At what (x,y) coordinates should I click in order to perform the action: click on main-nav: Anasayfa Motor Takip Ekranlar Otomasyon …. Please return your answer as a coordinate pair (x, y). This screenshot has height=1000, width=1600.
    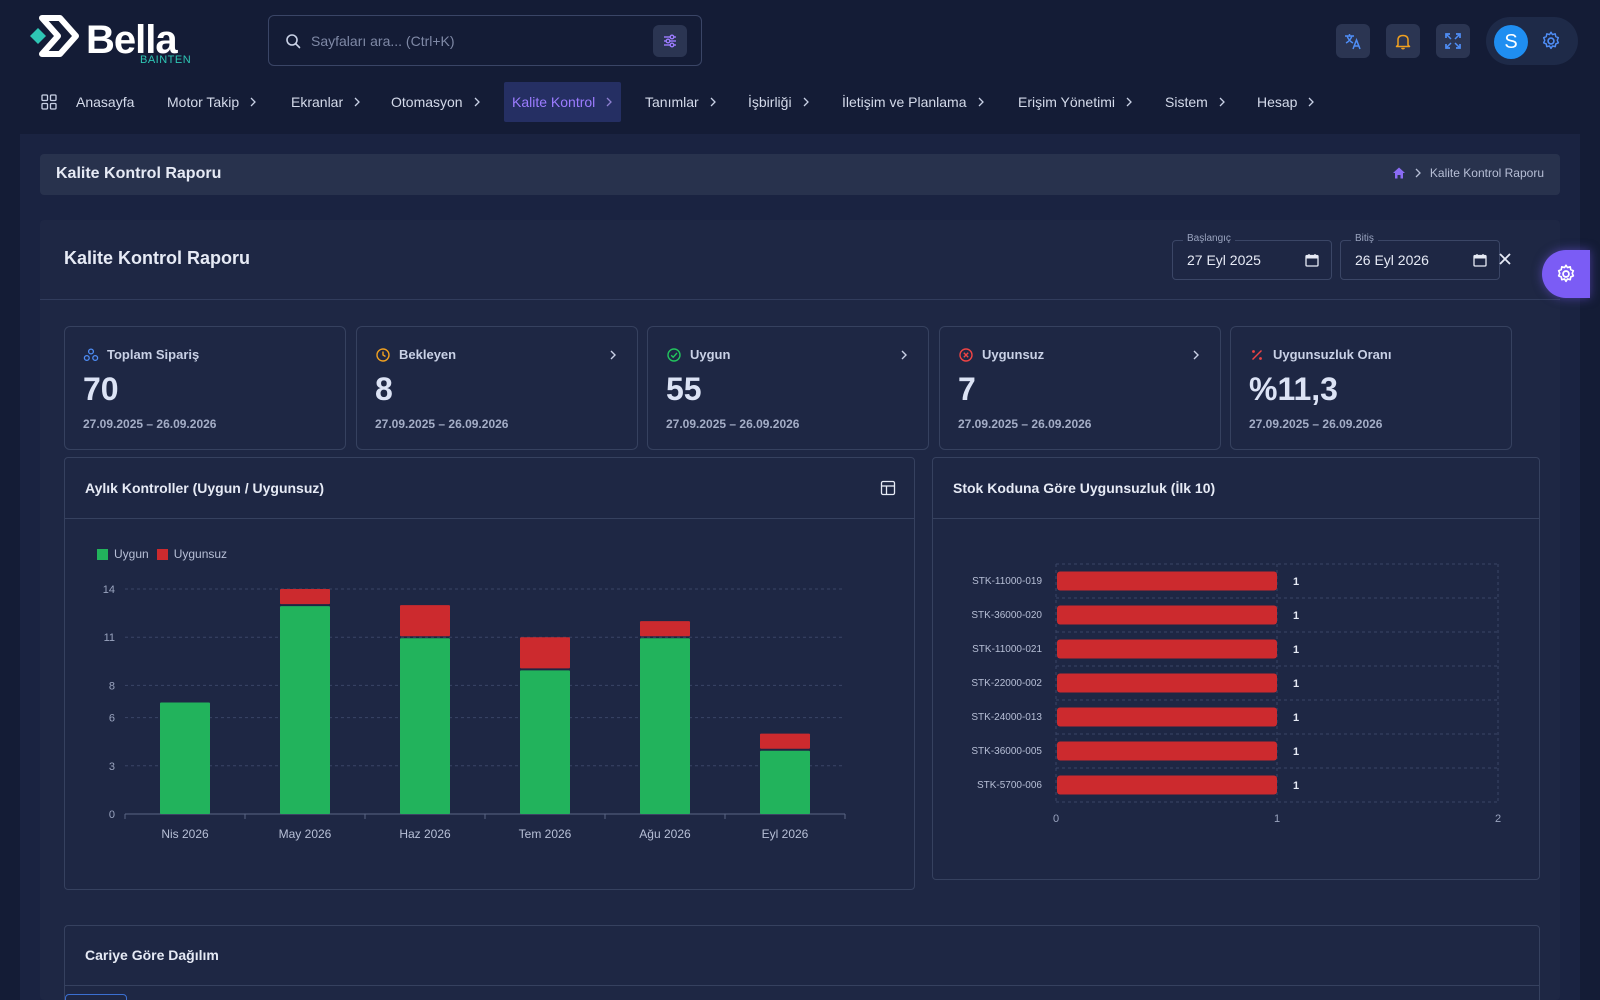
    Looking at the image, I should click on (800, 102).